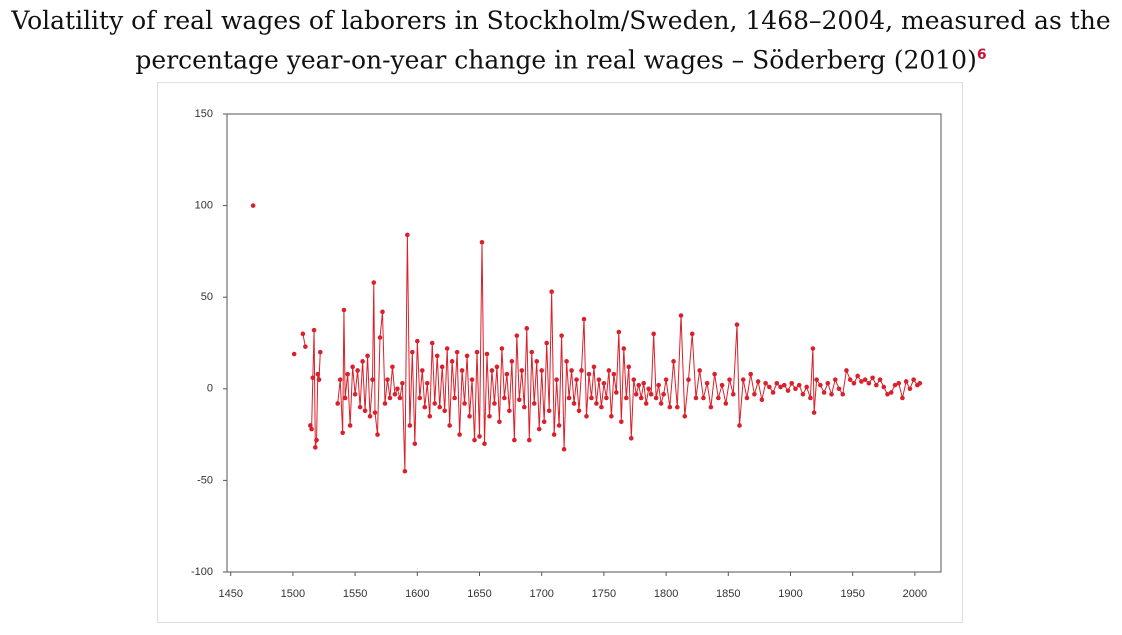  Describe the element at coordinates (205, 480) in the screenshot. I see `y-tick-label: -50` at that location.